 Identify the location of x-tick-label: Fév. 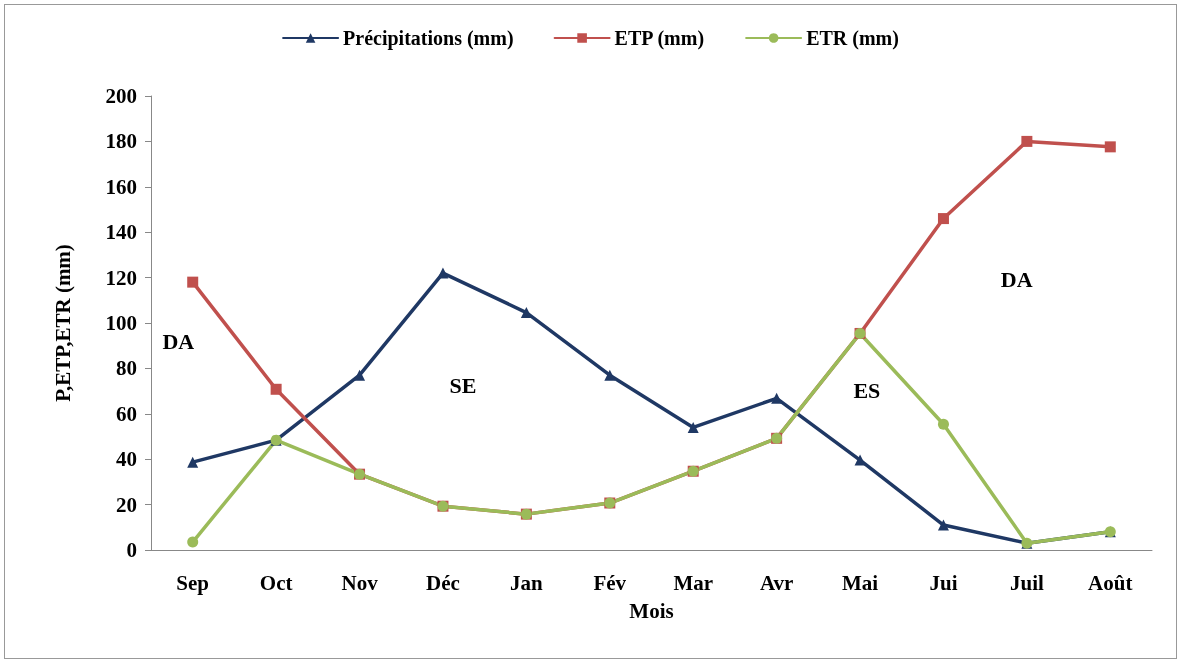
(610, 582).